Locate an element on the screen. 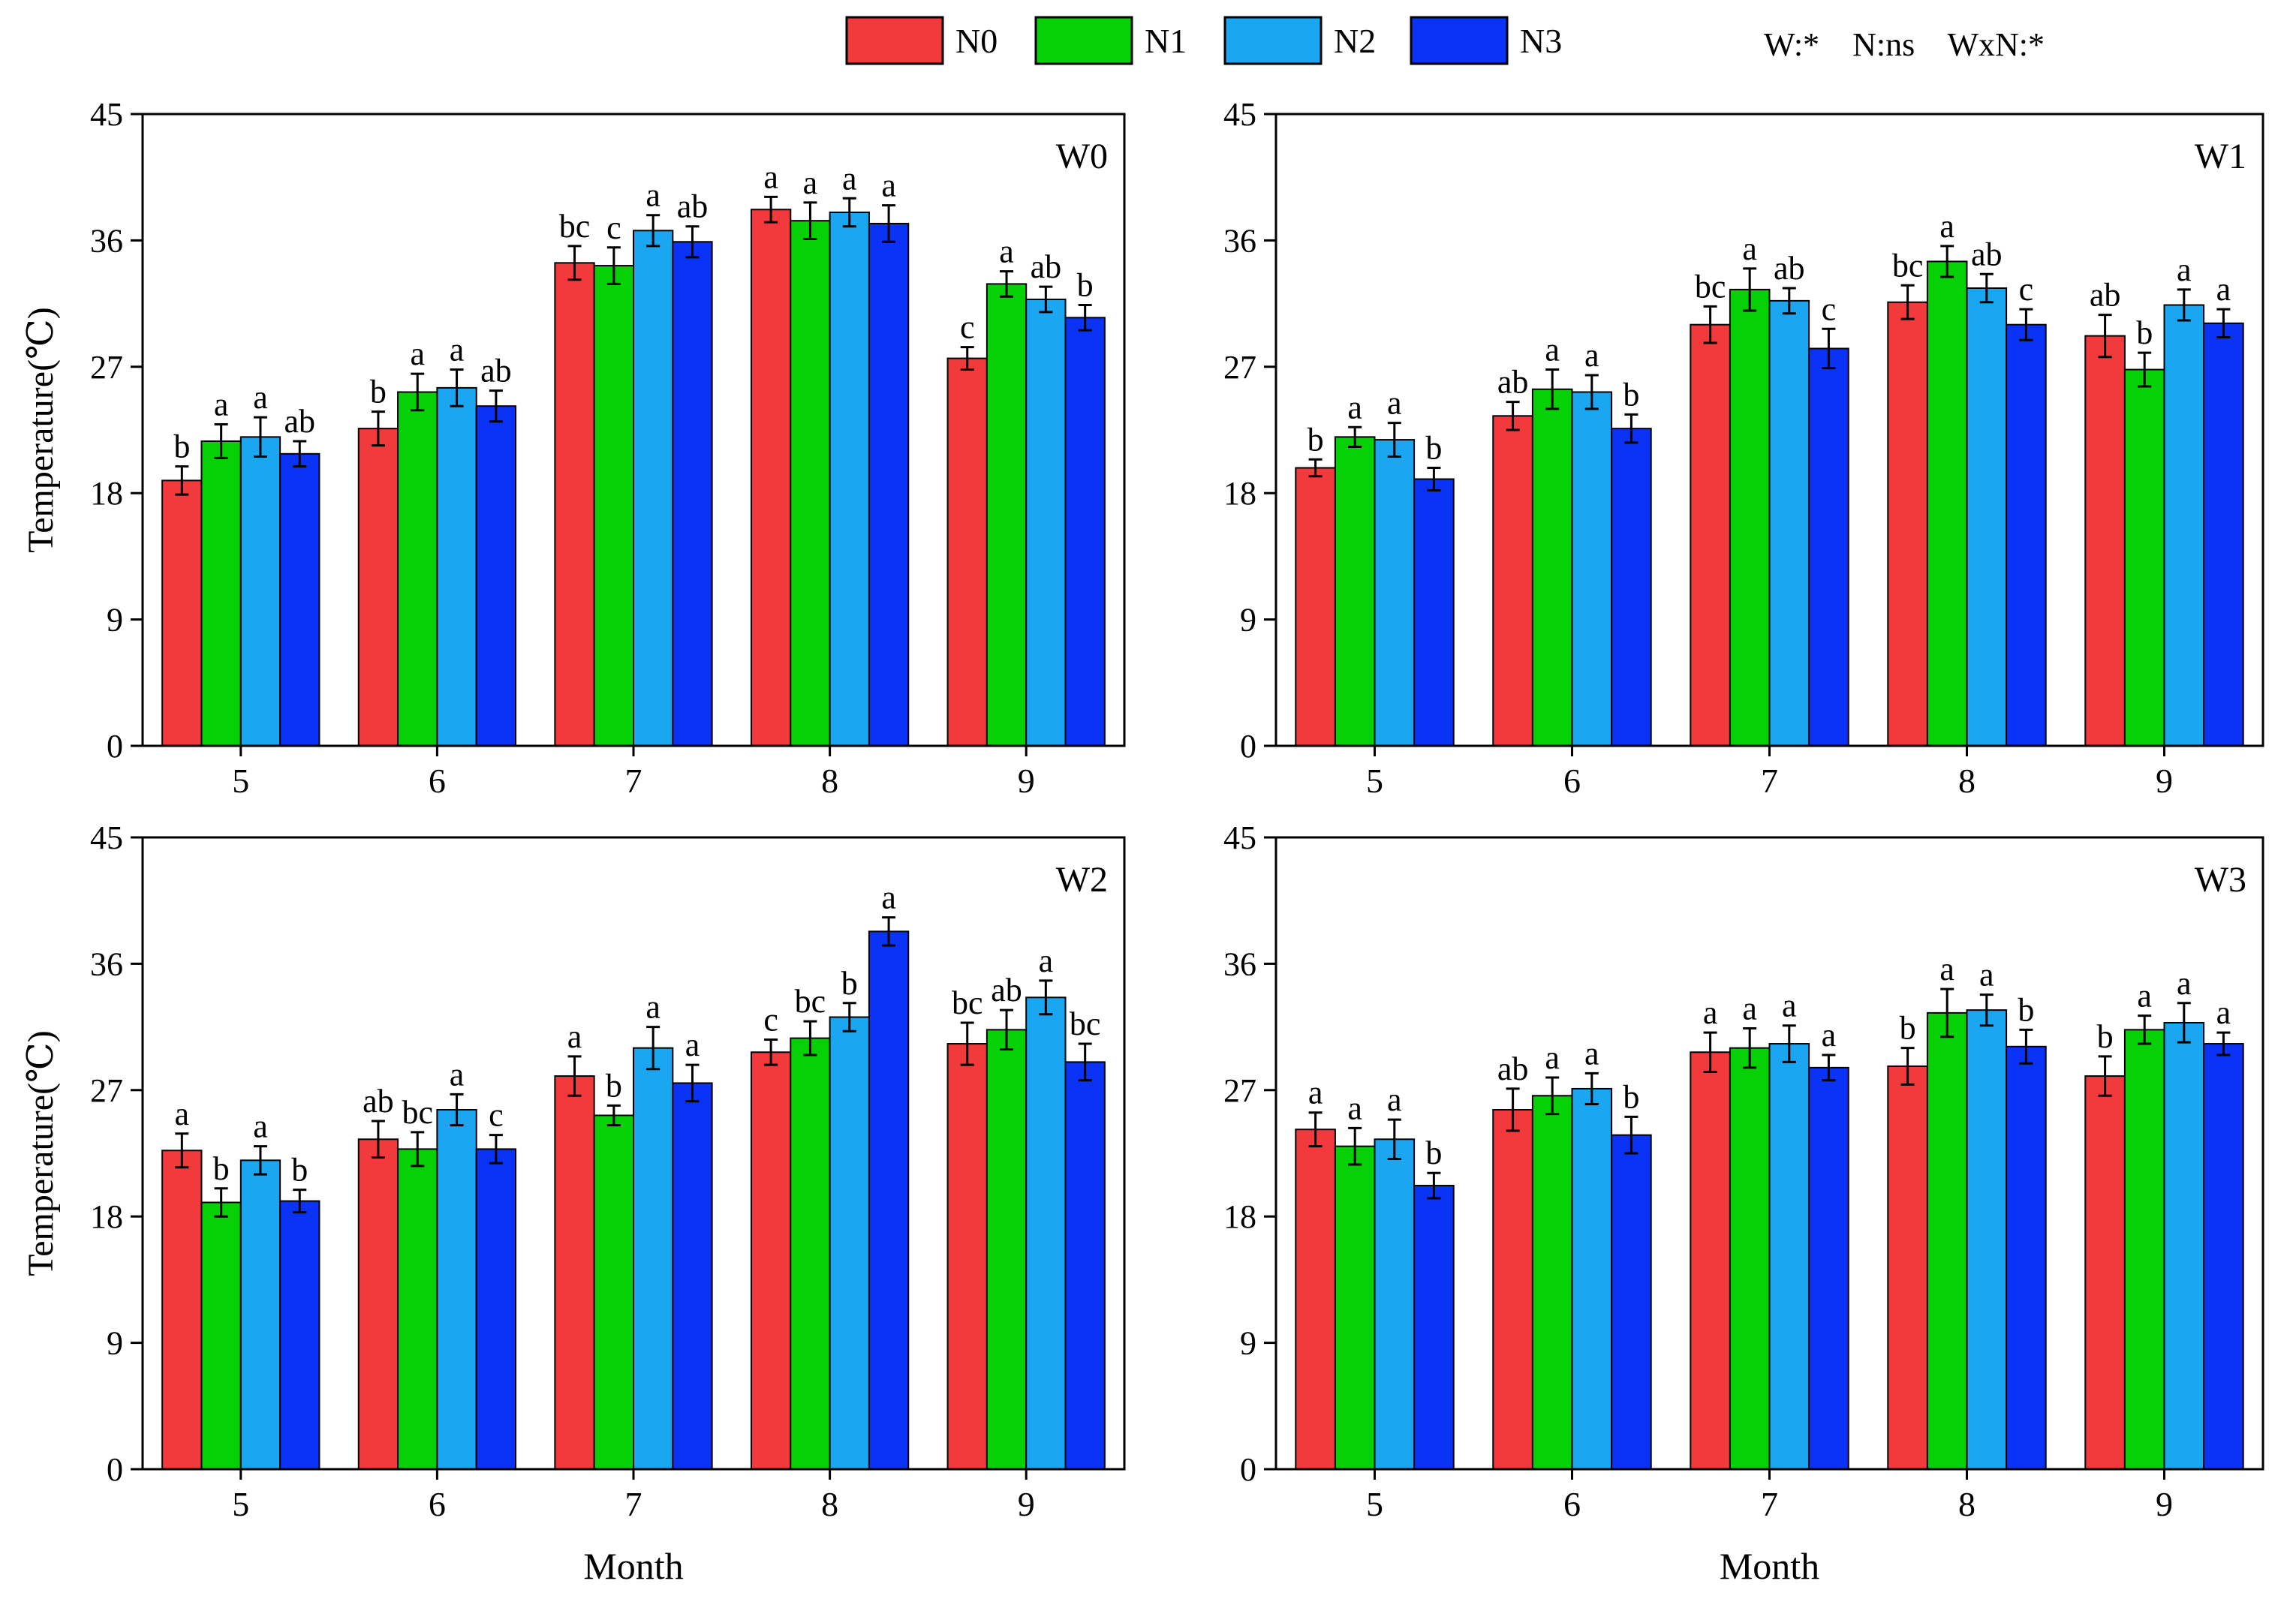 This screenshot has height=1599, width=2296. panel-title: W0 is located at coordinates (1082, 156).